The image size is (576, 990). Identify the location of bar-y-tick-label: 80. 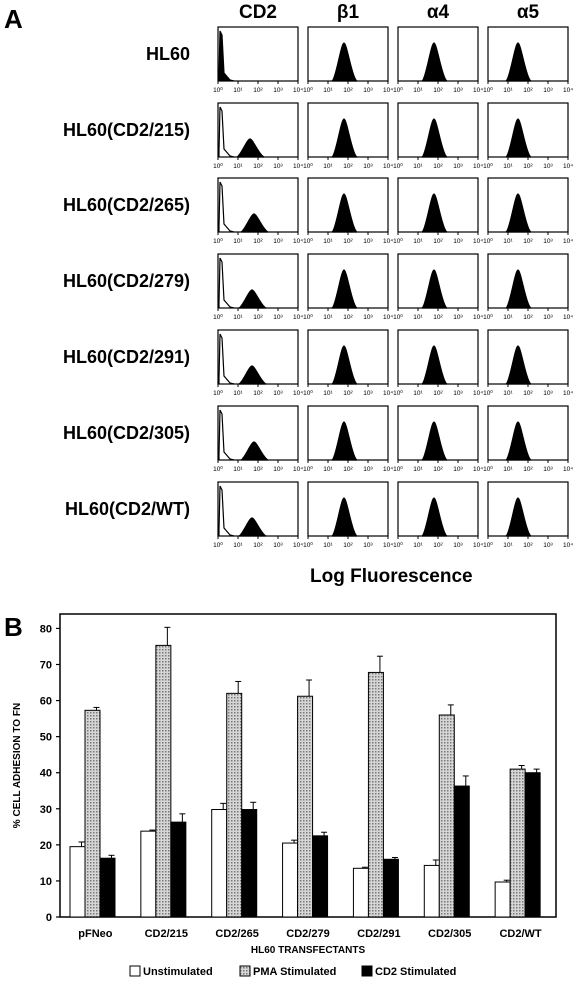
(46, 629).